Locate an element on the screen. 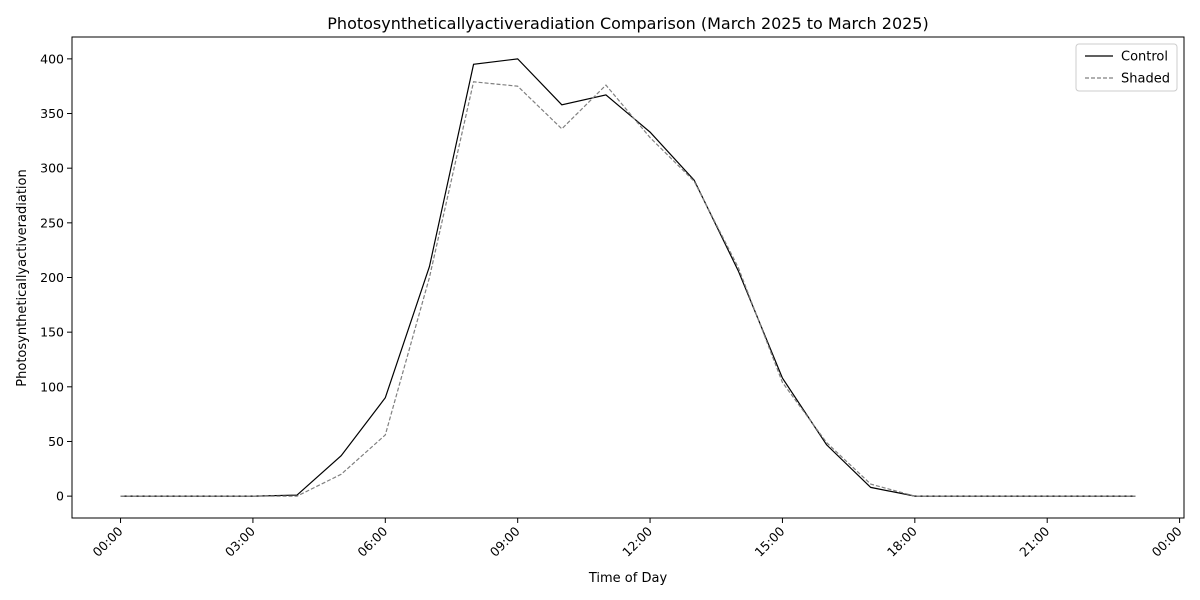  x-tick-label: 06:00 is located at coordinates (372, 541).